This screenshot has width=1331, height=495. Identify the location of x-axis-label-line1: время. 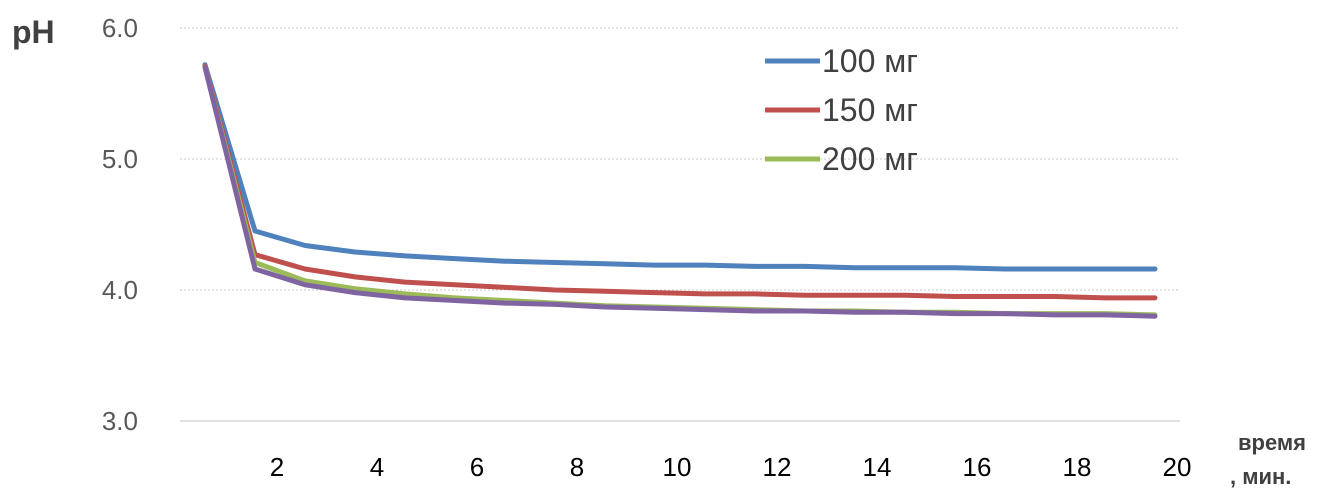
(1272, 442).